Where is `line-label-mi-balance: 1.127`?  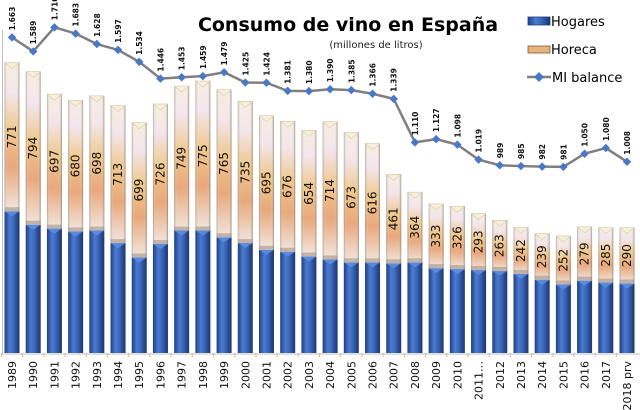
line-label-mi-balance: 1.127 is located at coordinates (436, 120).